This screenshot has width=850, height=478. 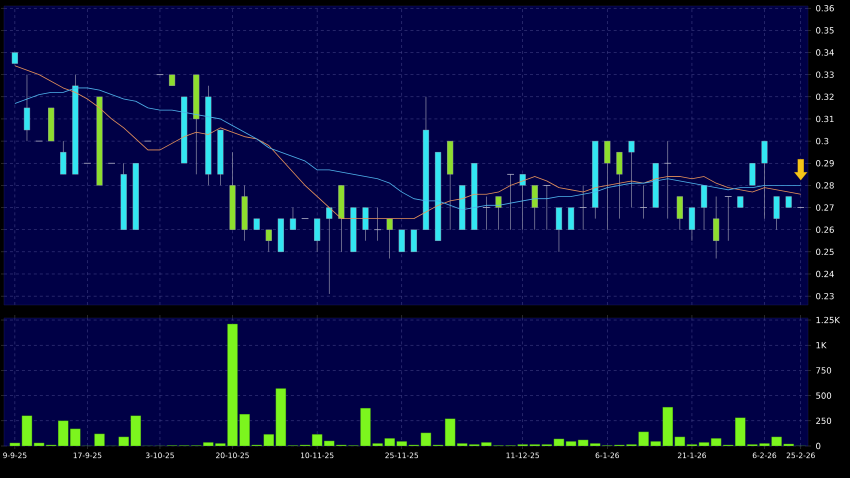 What do you see at coordinates (825, 52) in the screenshot?
I see `y-tick-label: 0.34` at bounding box center [825, 52].